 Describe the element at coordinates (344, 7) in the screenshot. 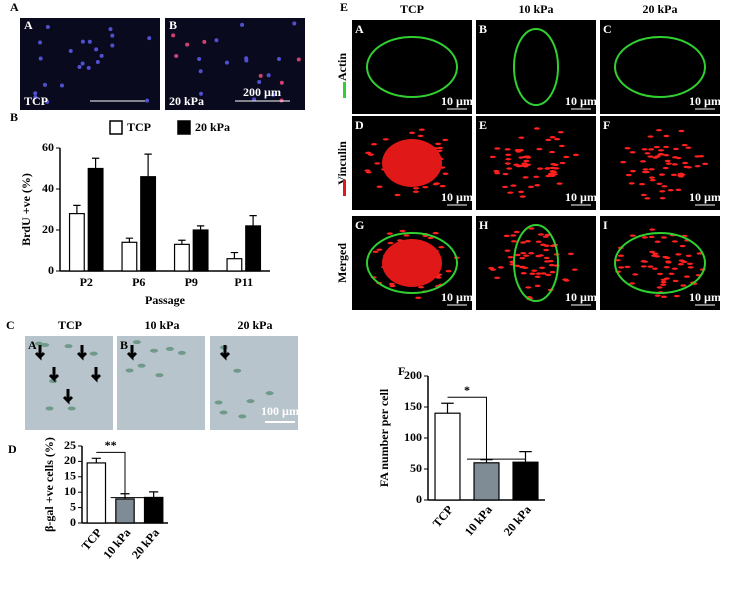

I see `panel-label: E` at that location.